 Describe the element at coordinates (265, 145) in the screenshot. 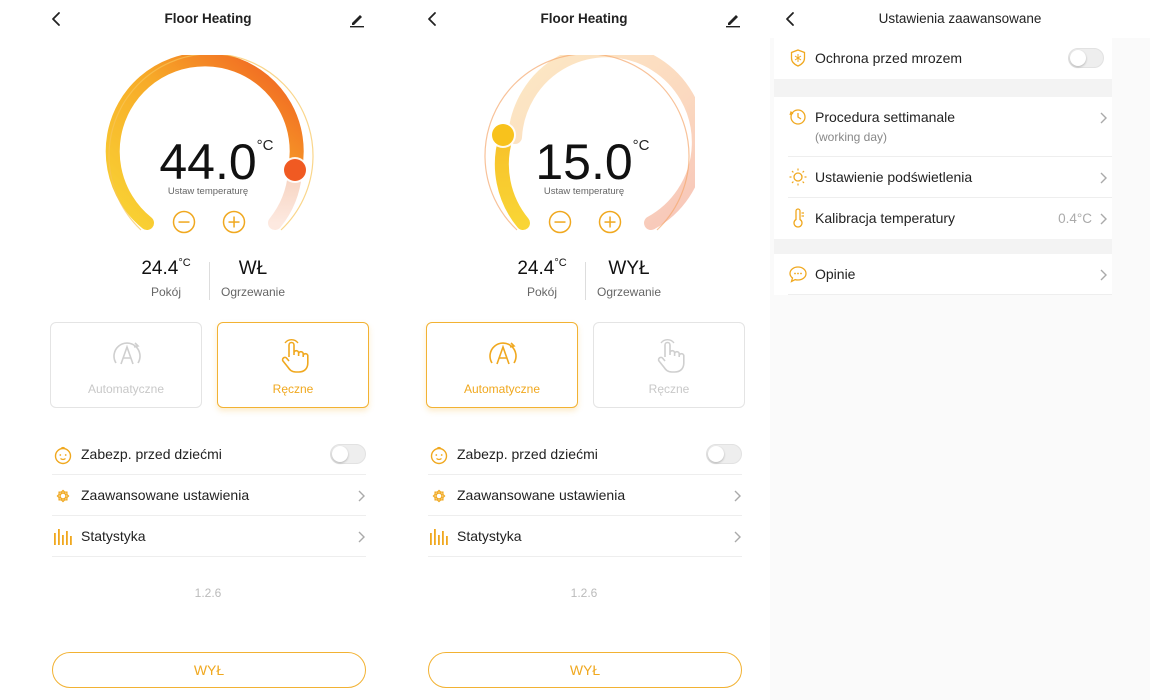

I see `setpoint-unit: °C` at that location.